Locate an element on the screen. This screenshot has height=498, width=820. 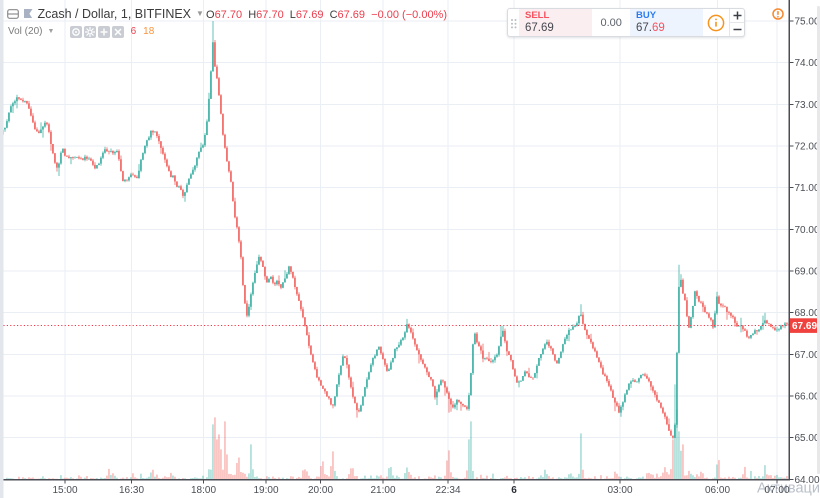
svg-text: 07:00 is located at coordinates (776, 490).